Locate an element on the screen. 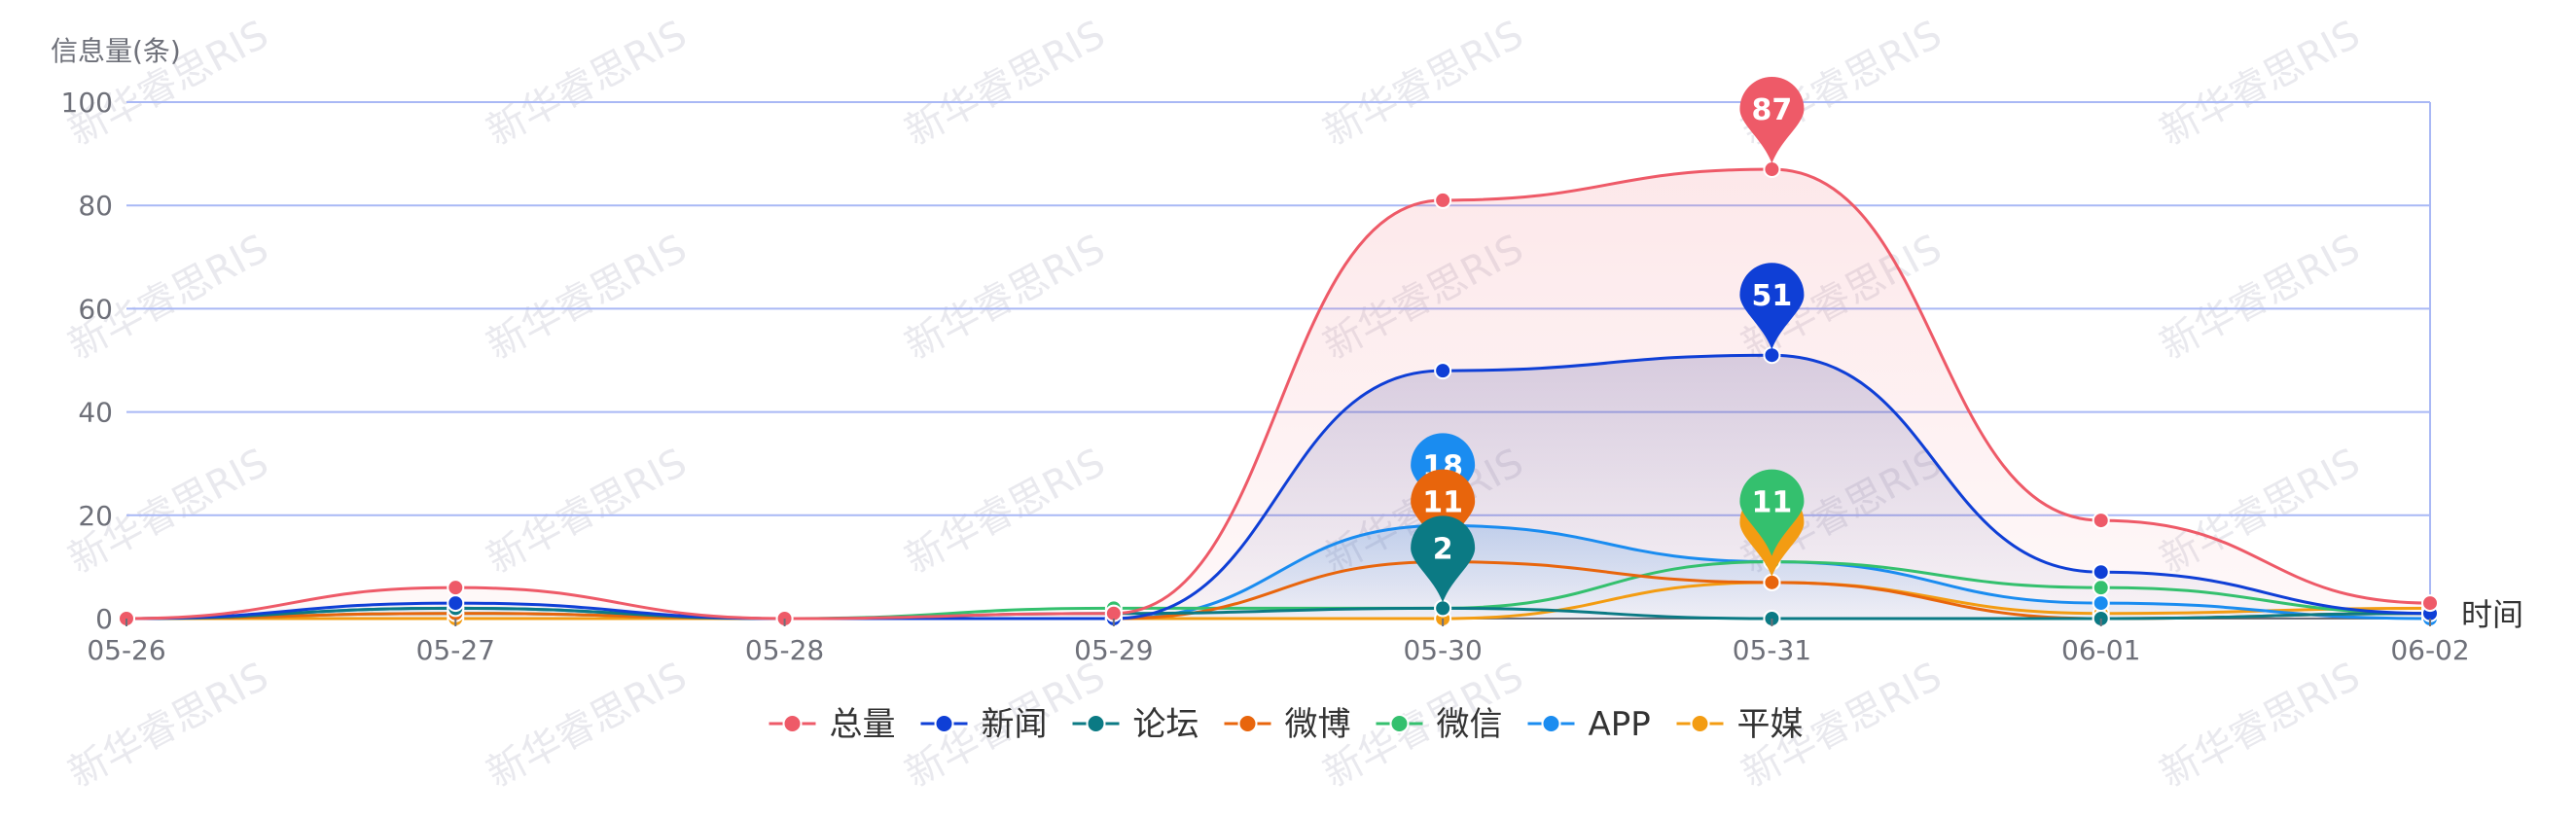 The image size is (2576, 816). legend-item-2: 论坛 is located at coordinates (1135, 724).